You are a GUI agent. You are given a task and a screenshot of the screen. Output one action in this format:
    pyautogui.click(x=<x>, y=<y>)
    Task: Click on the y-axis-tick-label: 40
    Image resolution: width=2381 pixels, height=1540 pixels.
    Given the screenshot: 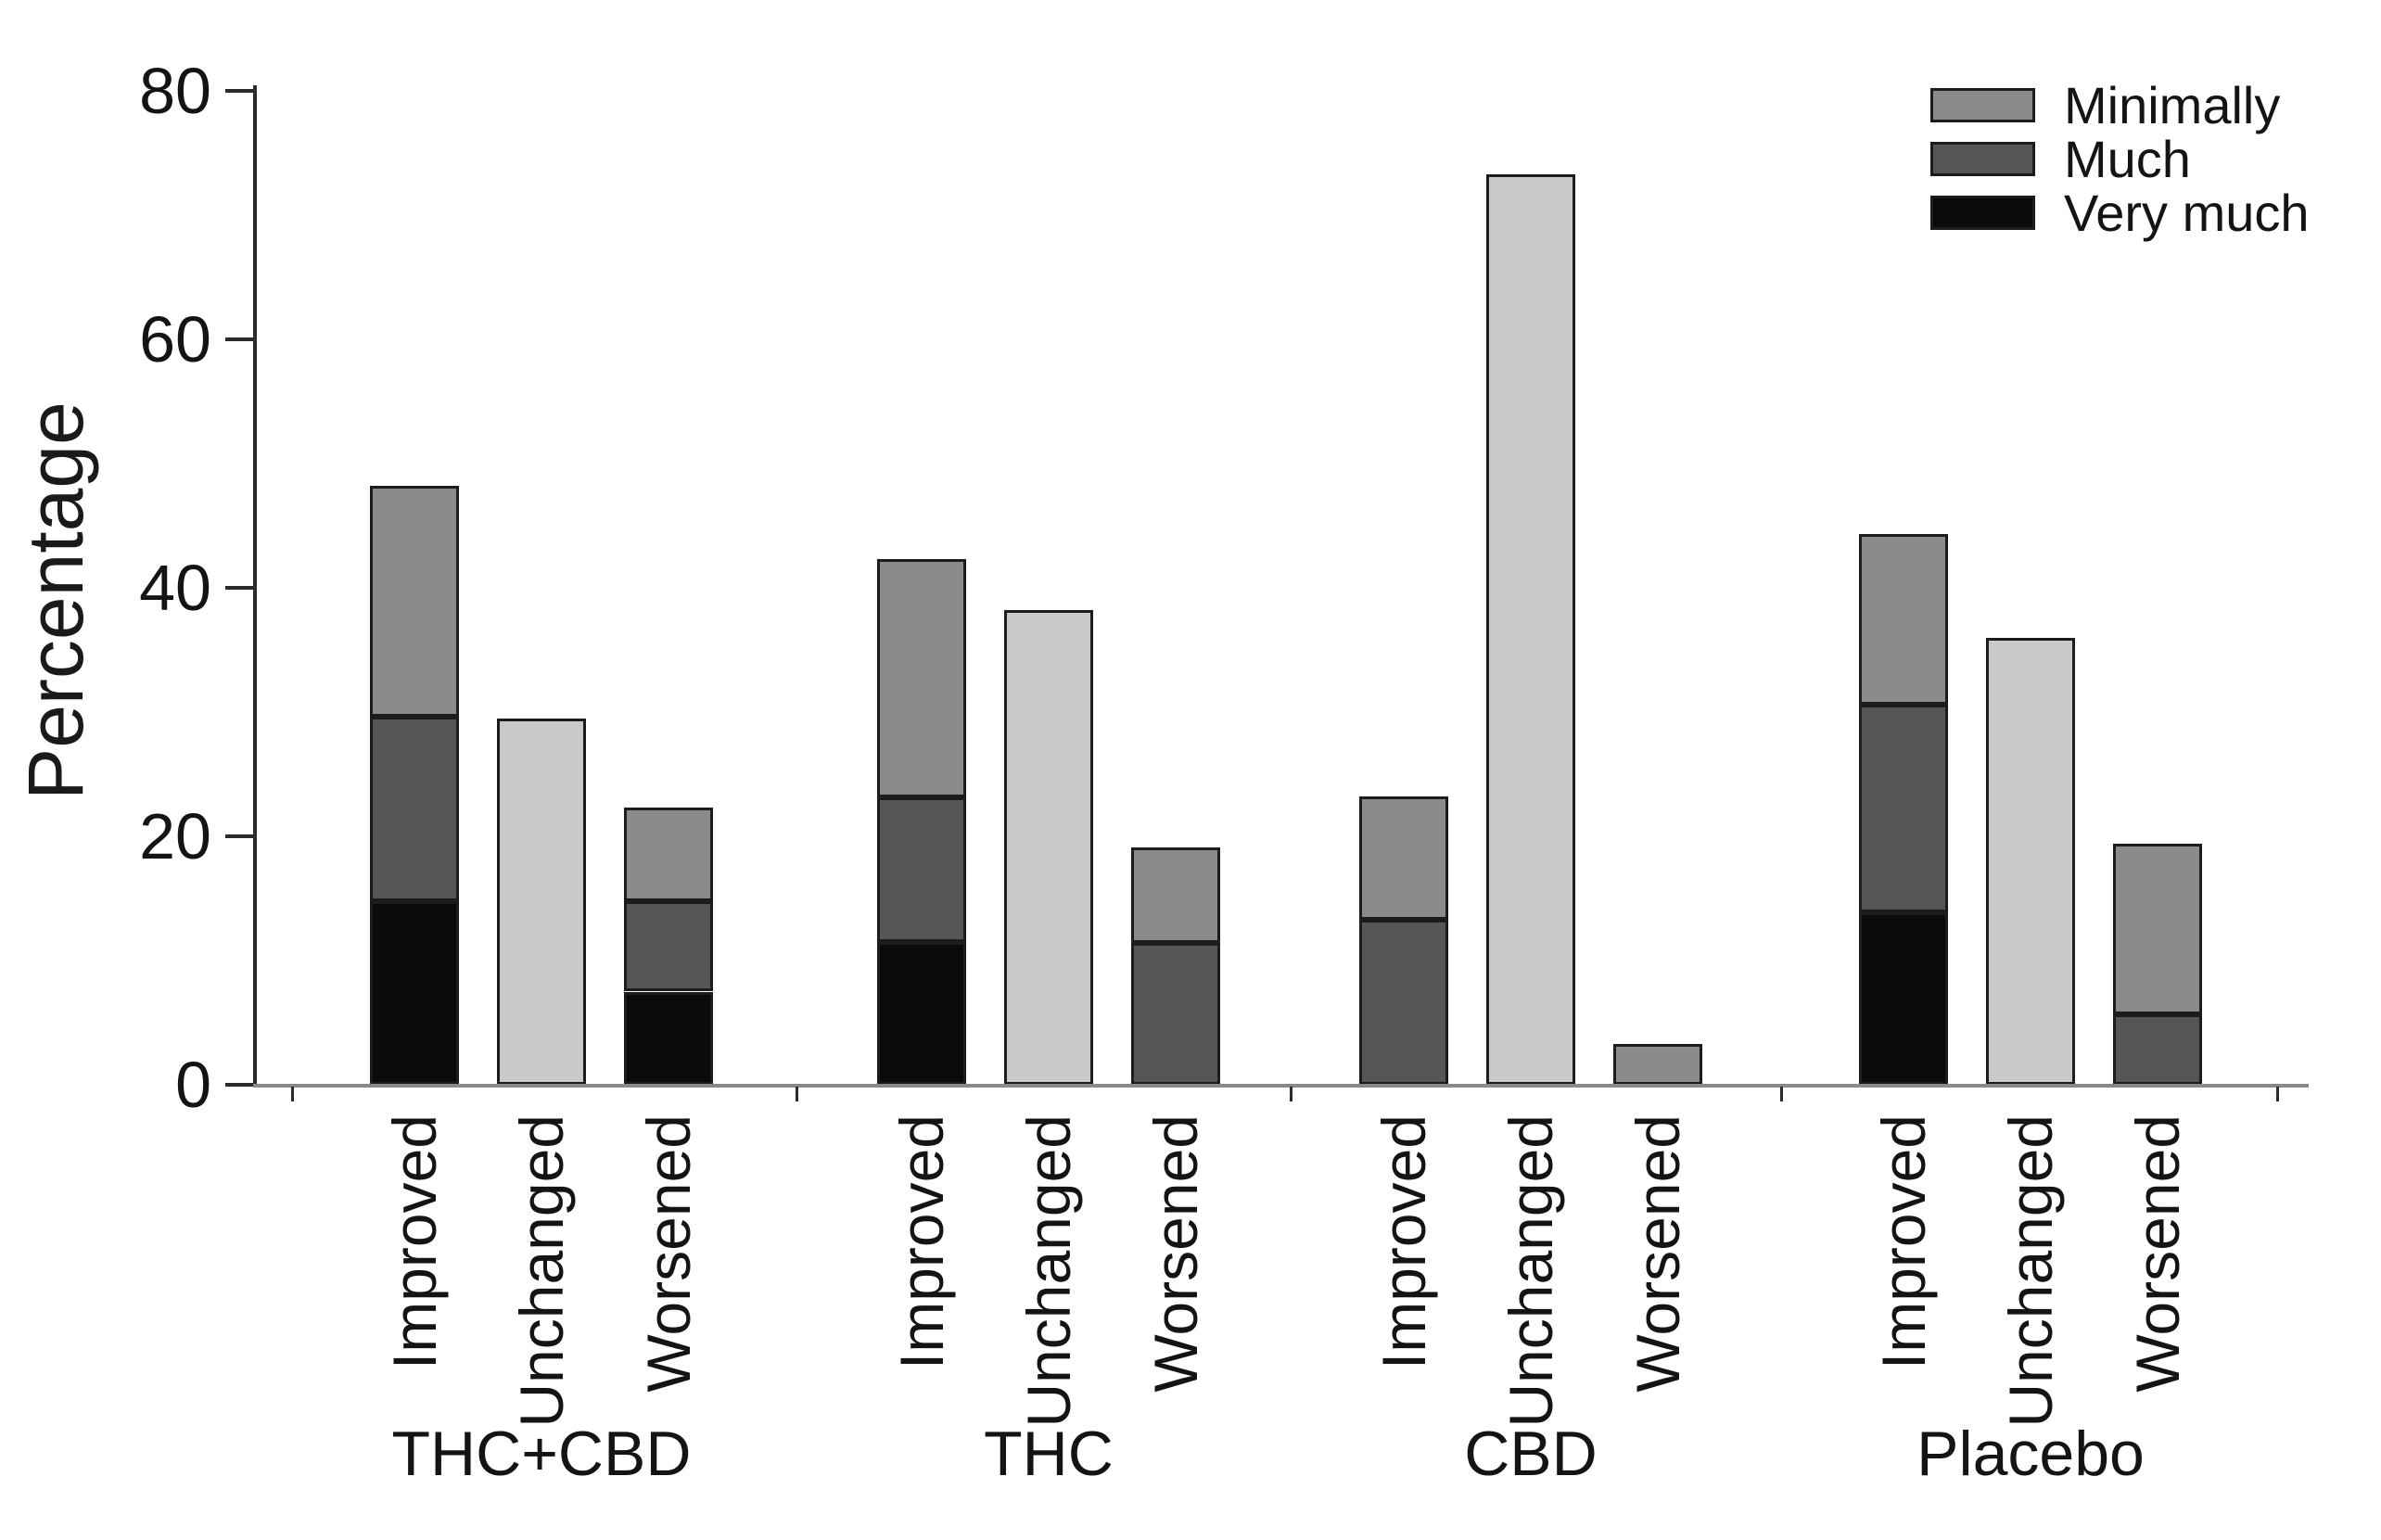 What is the action you would take?
    pyautogui.click(x=175, y=588)
    